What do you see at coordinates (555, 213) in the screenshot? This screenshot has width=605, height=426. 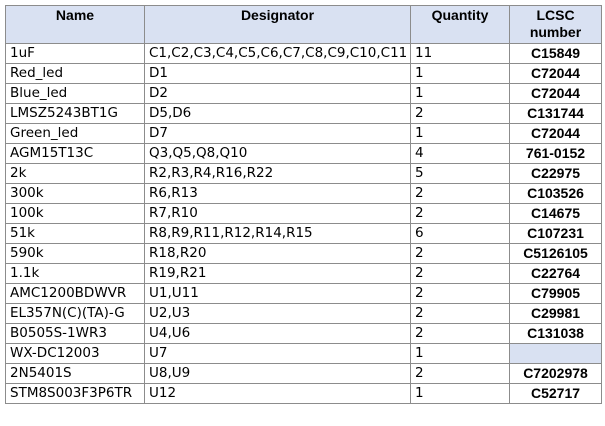 I see `lcsc-number-cell: C14675` at bounding box center [555, 213].